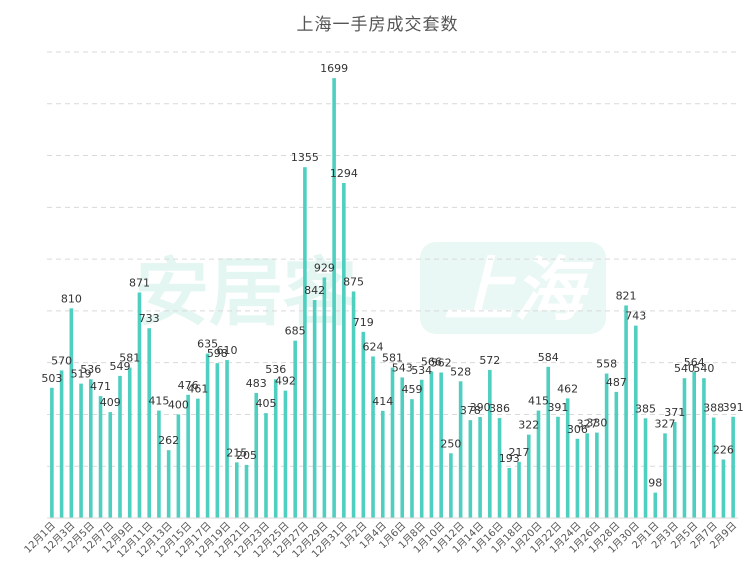 The height and width of the screenshot is (583, 755). I want to click on data-label: 503, so click(51, 378).